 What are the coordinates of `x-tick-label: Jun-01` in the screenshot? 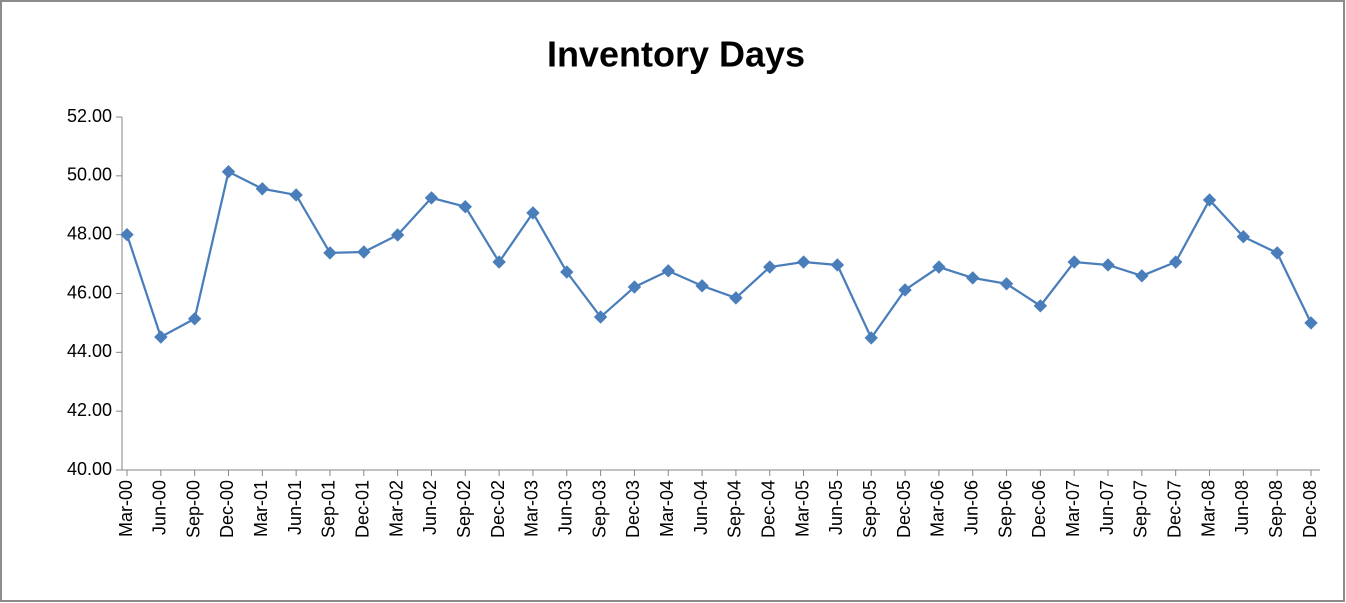 It's located at (295, 507).